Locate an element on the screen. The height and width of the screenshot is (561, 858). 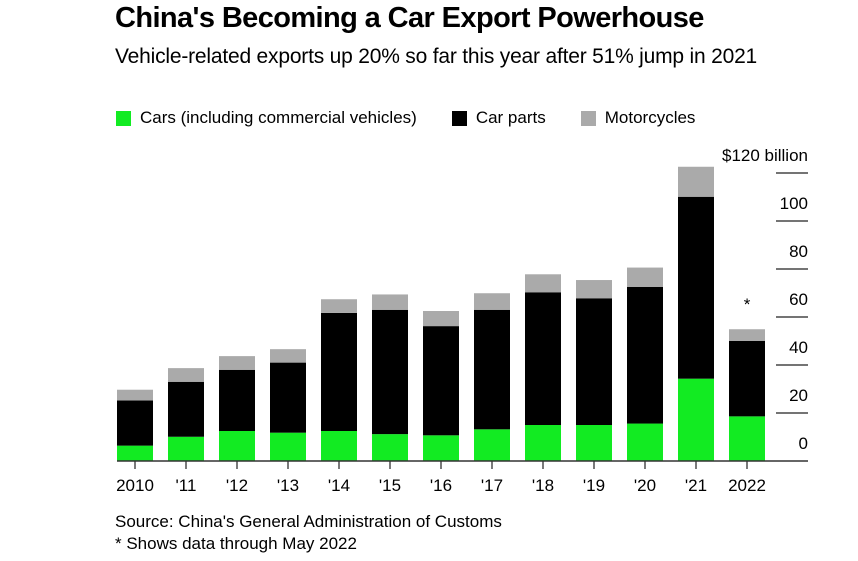
asterisk-annotation: * is located at coordinates (747, 304).